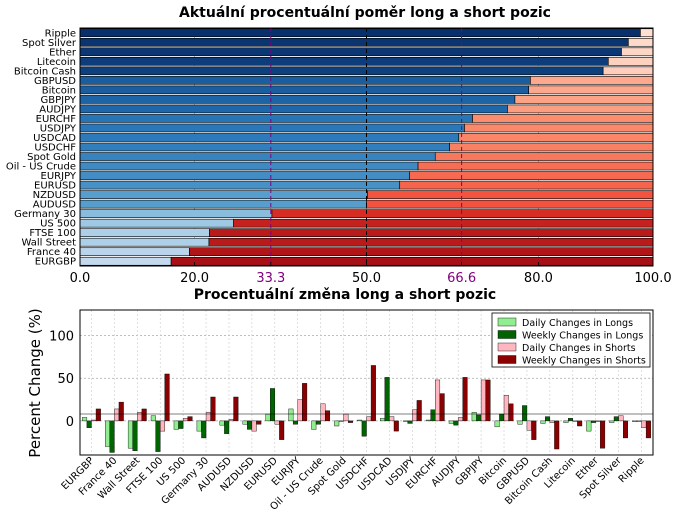  Describe the element at coordinates (577, 323) in the screenshot. I see `legend-label: Daily Changes in Longs` at that location.